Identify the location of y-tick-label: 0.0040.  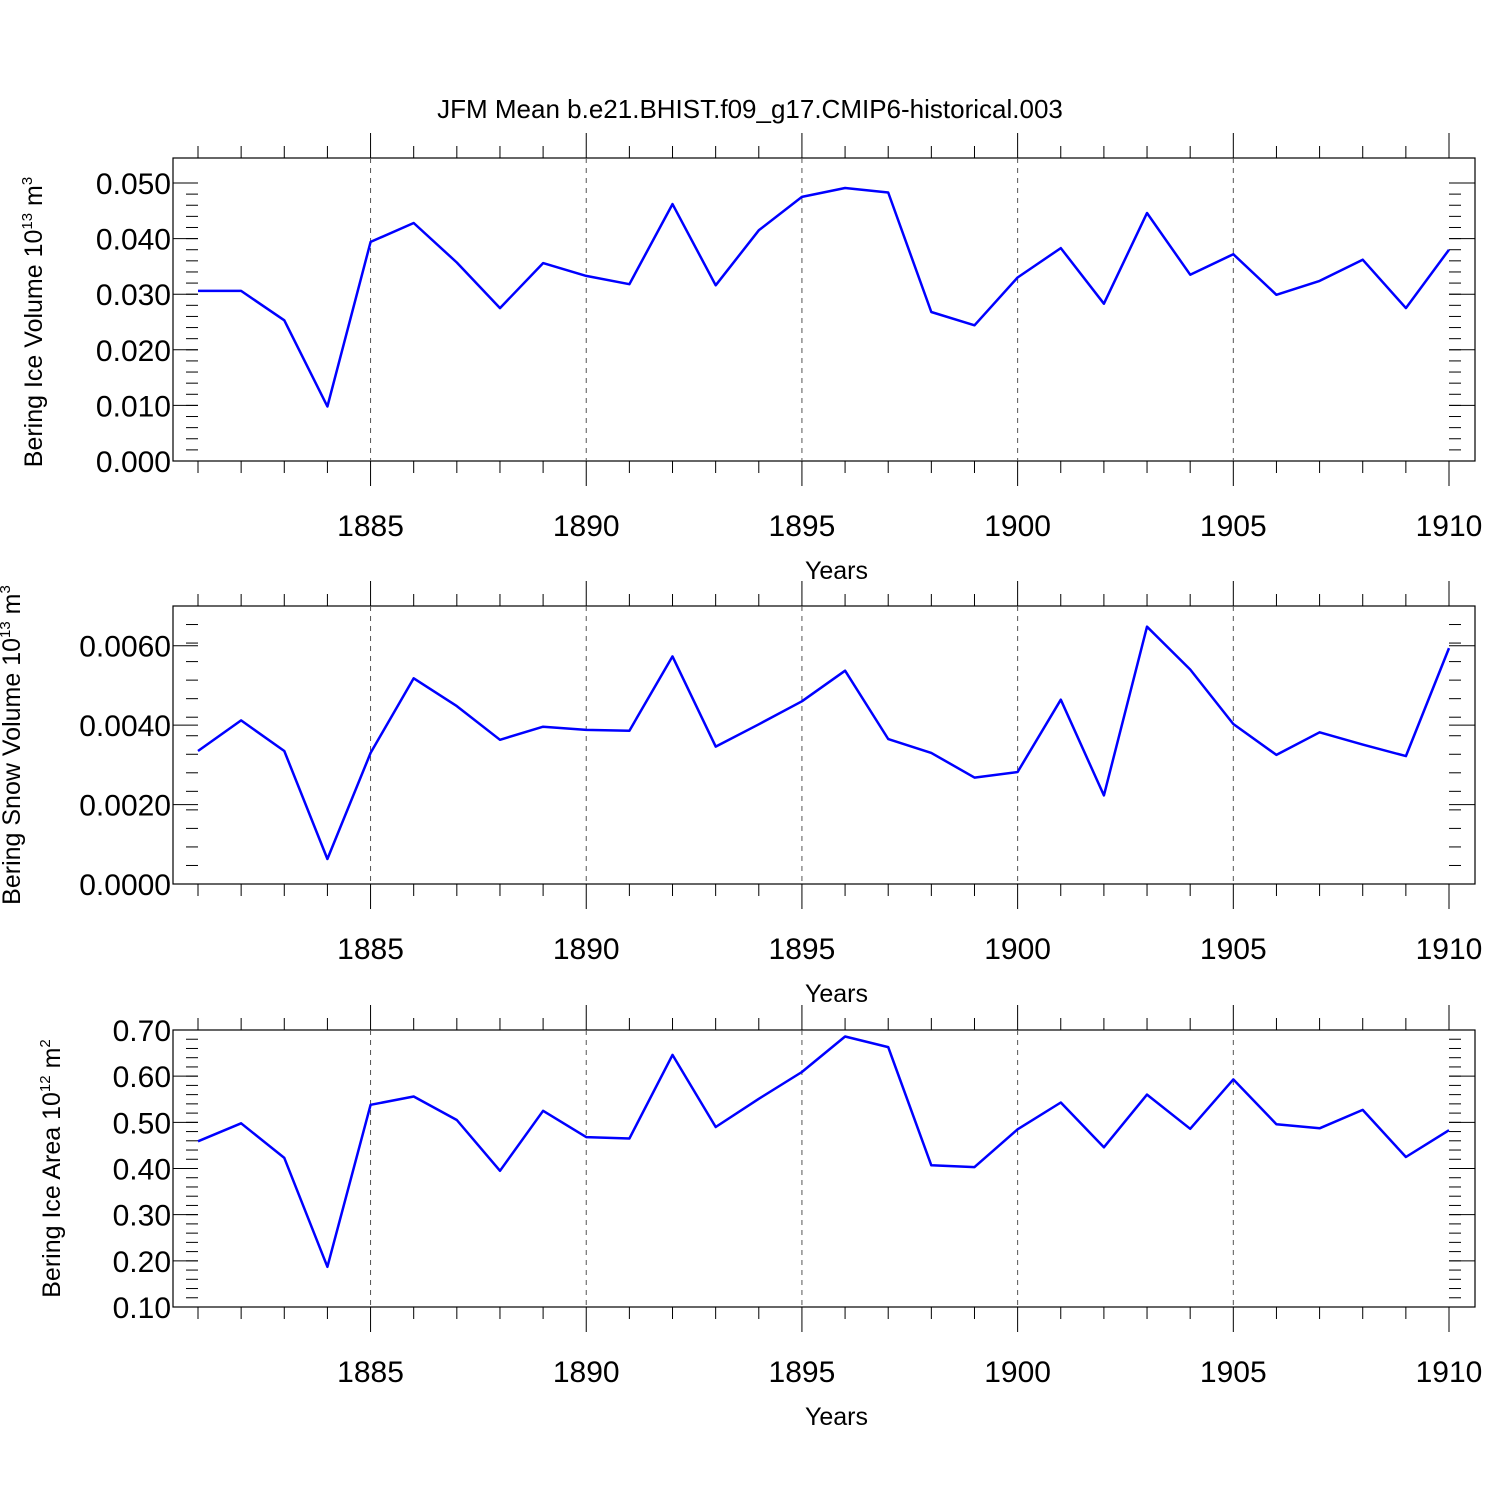
(125, 726).